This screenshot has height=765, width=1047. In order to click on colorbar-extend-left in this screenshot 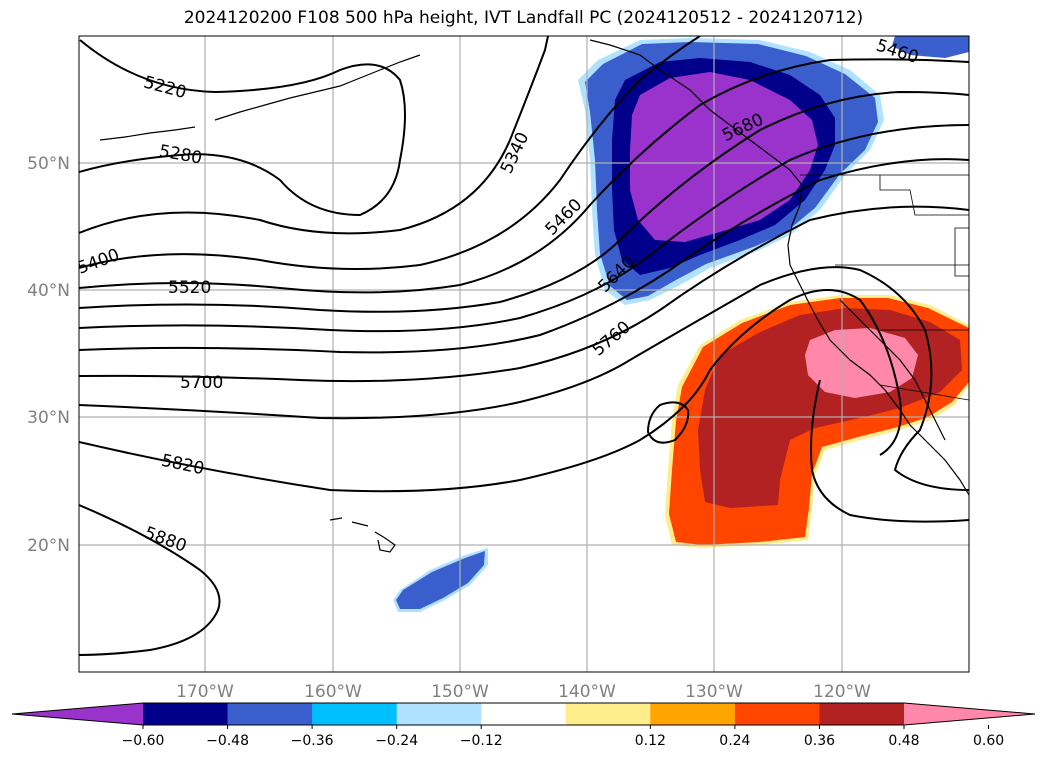, I will do `click(77, 714)`.